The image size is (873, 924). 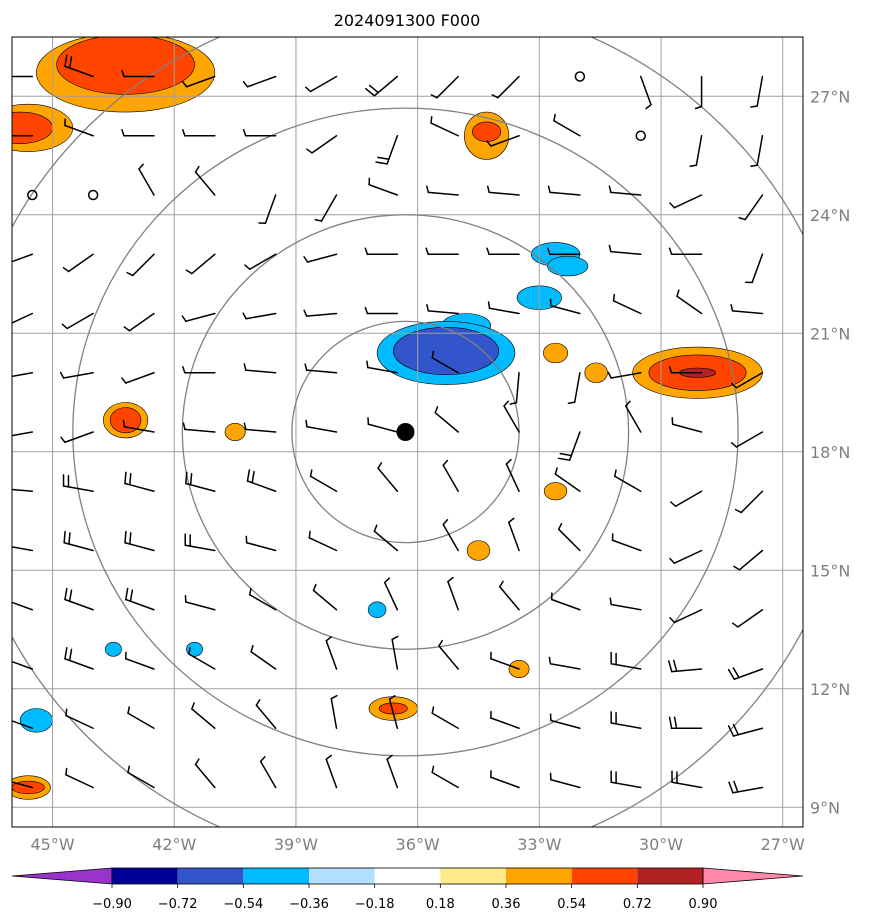 I want to click on latitude-label: 21°N, so click(x=830, y=333).